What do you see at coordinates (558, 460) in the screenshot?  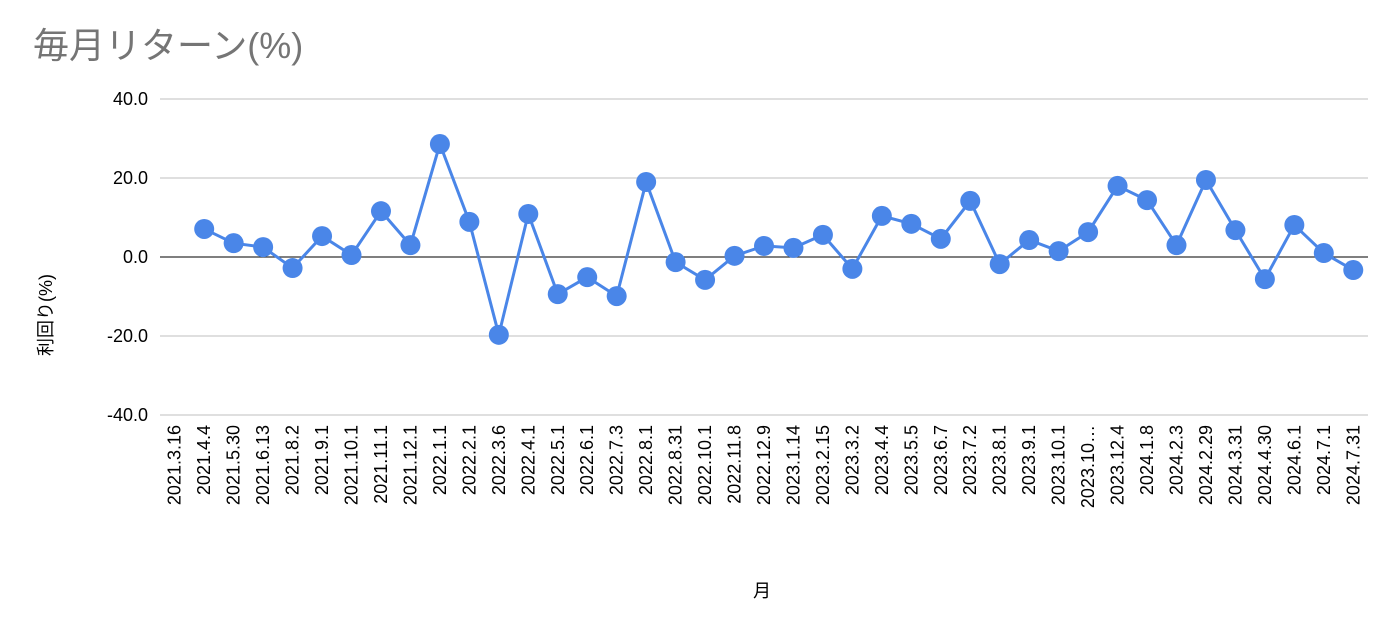 I see `x-tick-label: 2022.5.1` at bounding box center [558, 460].